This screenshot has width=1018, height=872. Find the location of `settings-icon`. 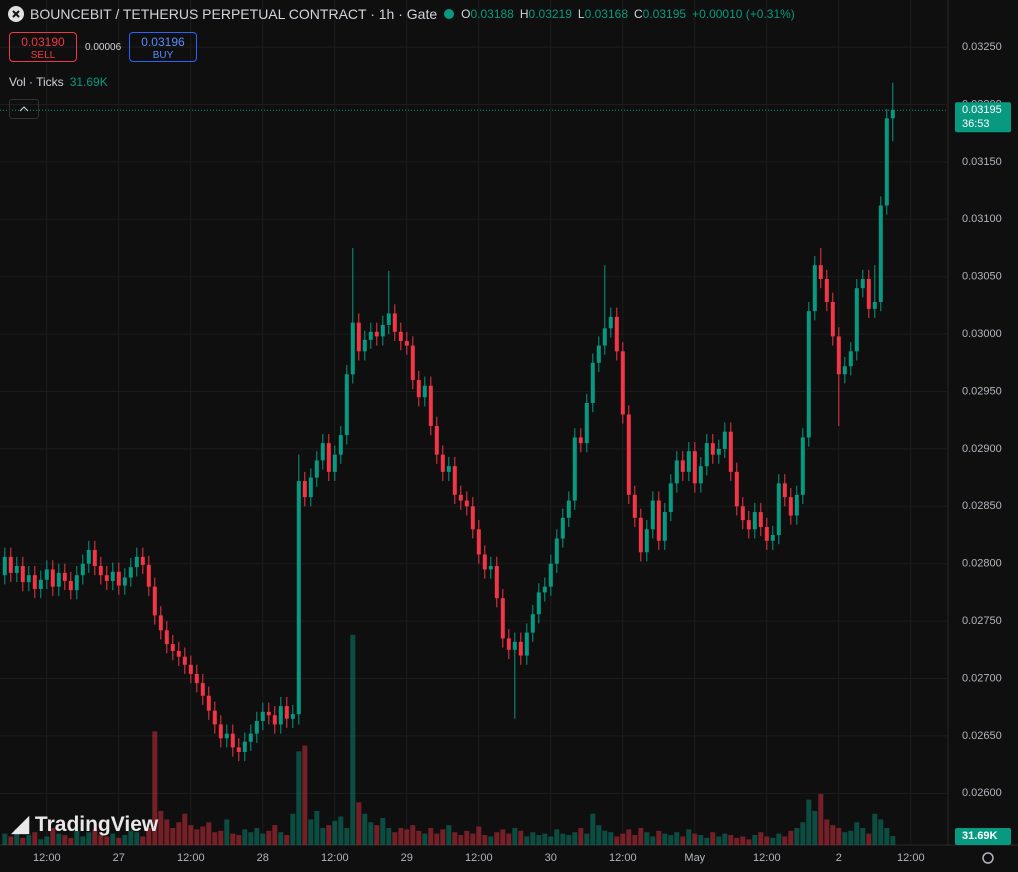

settings-icon is located at coordinates (988, 858).